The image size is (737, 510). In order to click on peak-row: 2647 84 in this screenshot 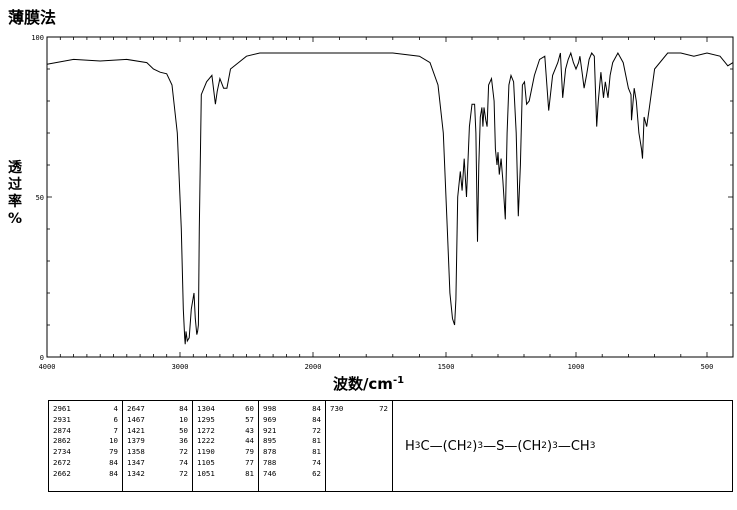, I will do `click(157, 409)`.